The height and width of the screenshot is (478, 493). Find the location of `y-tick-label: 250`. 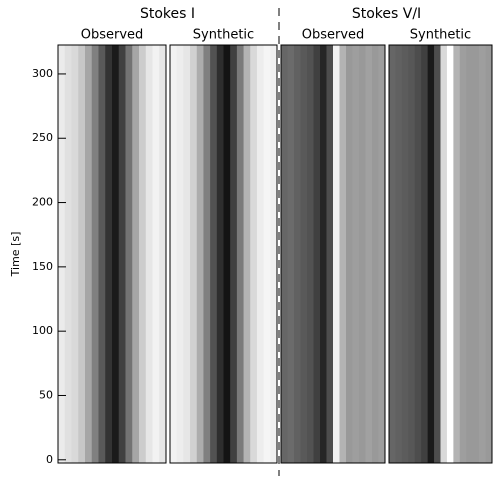

y-tick-label: 250 is located at coordinates (42, 137).